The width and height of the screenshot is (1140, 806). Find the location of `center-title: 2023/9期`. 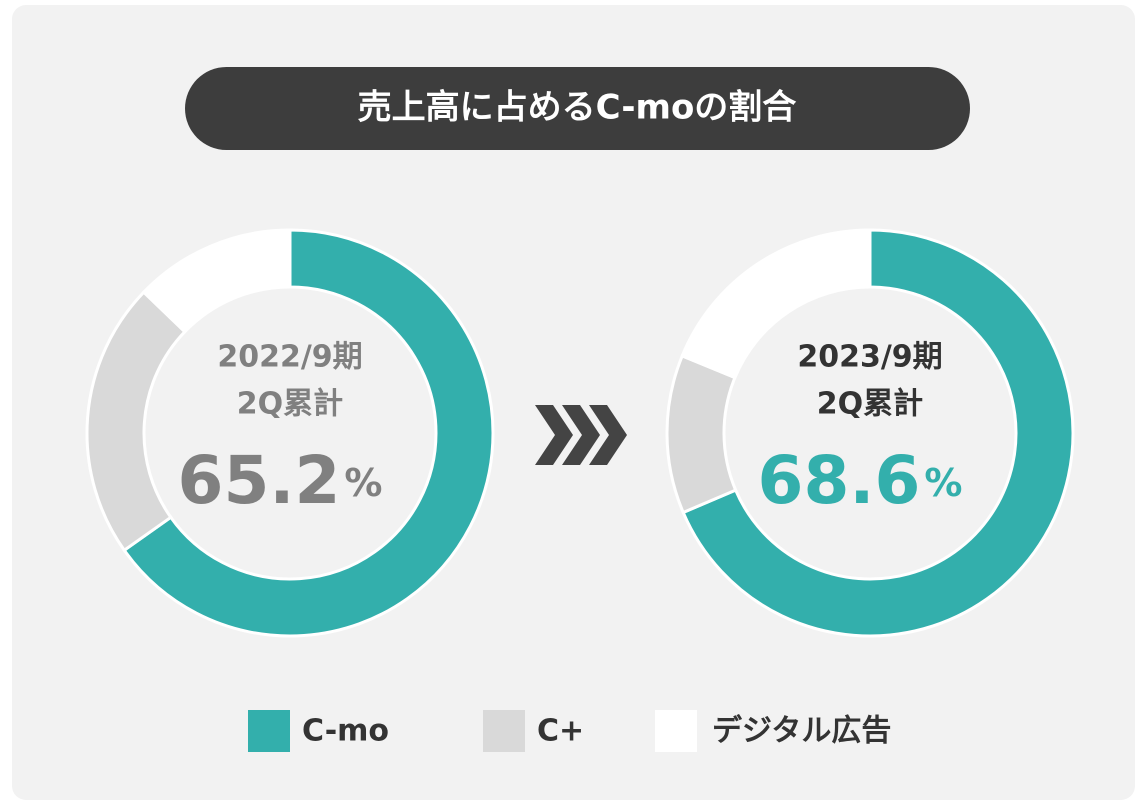

center-title: 2023/9期 is located at coordinates (869, 357).